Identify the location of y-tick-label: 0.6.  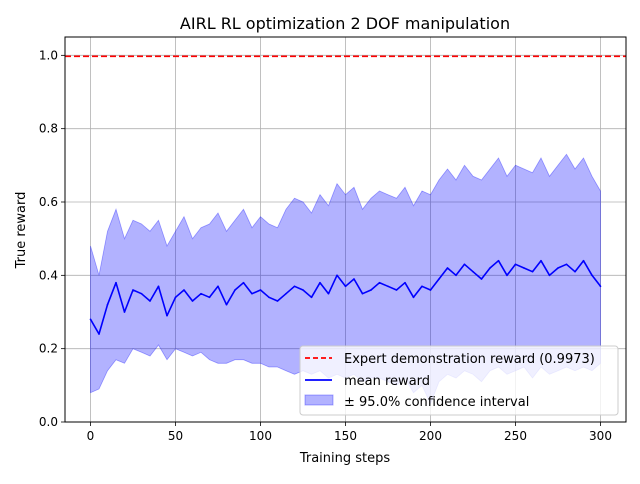
(48, 202).